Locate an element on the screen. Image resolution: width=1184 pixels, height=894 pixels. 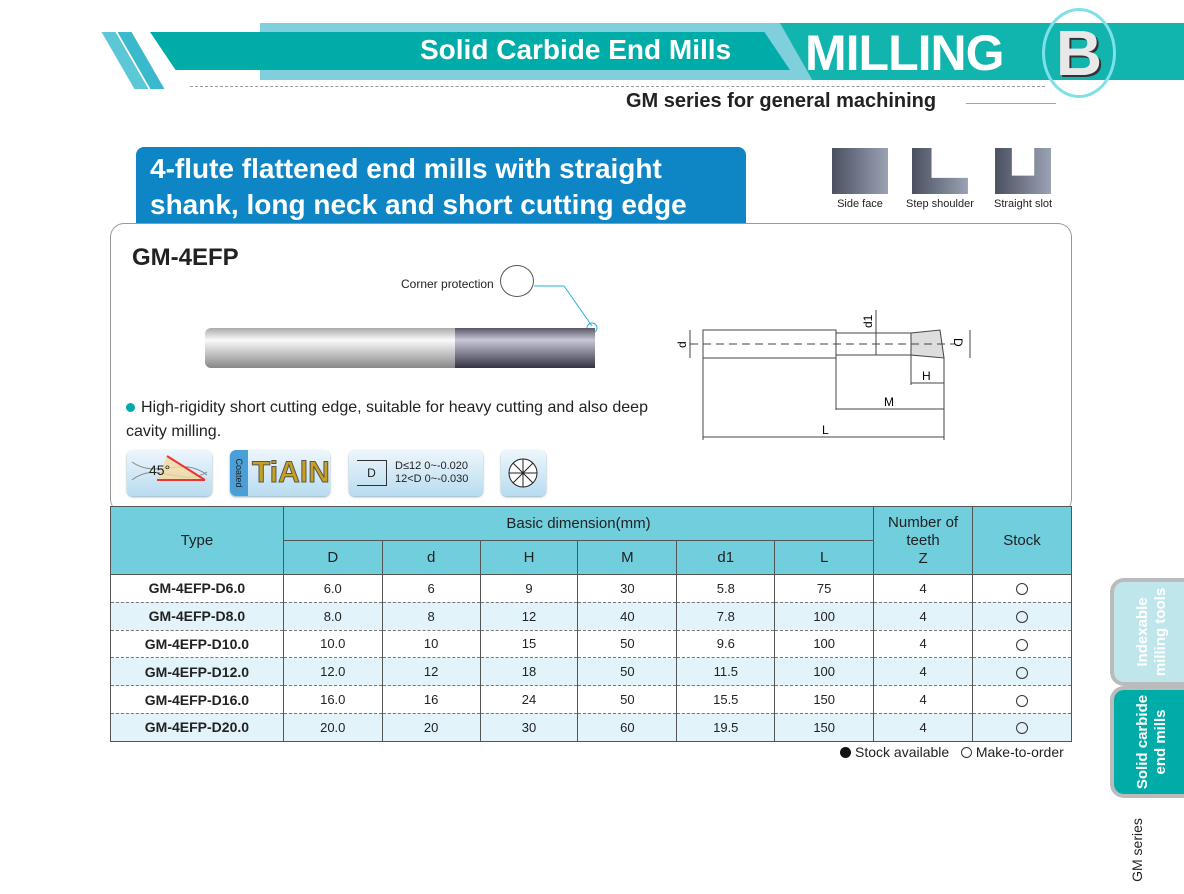
application-label: Step shoulder is located at coordinates (940, 204).